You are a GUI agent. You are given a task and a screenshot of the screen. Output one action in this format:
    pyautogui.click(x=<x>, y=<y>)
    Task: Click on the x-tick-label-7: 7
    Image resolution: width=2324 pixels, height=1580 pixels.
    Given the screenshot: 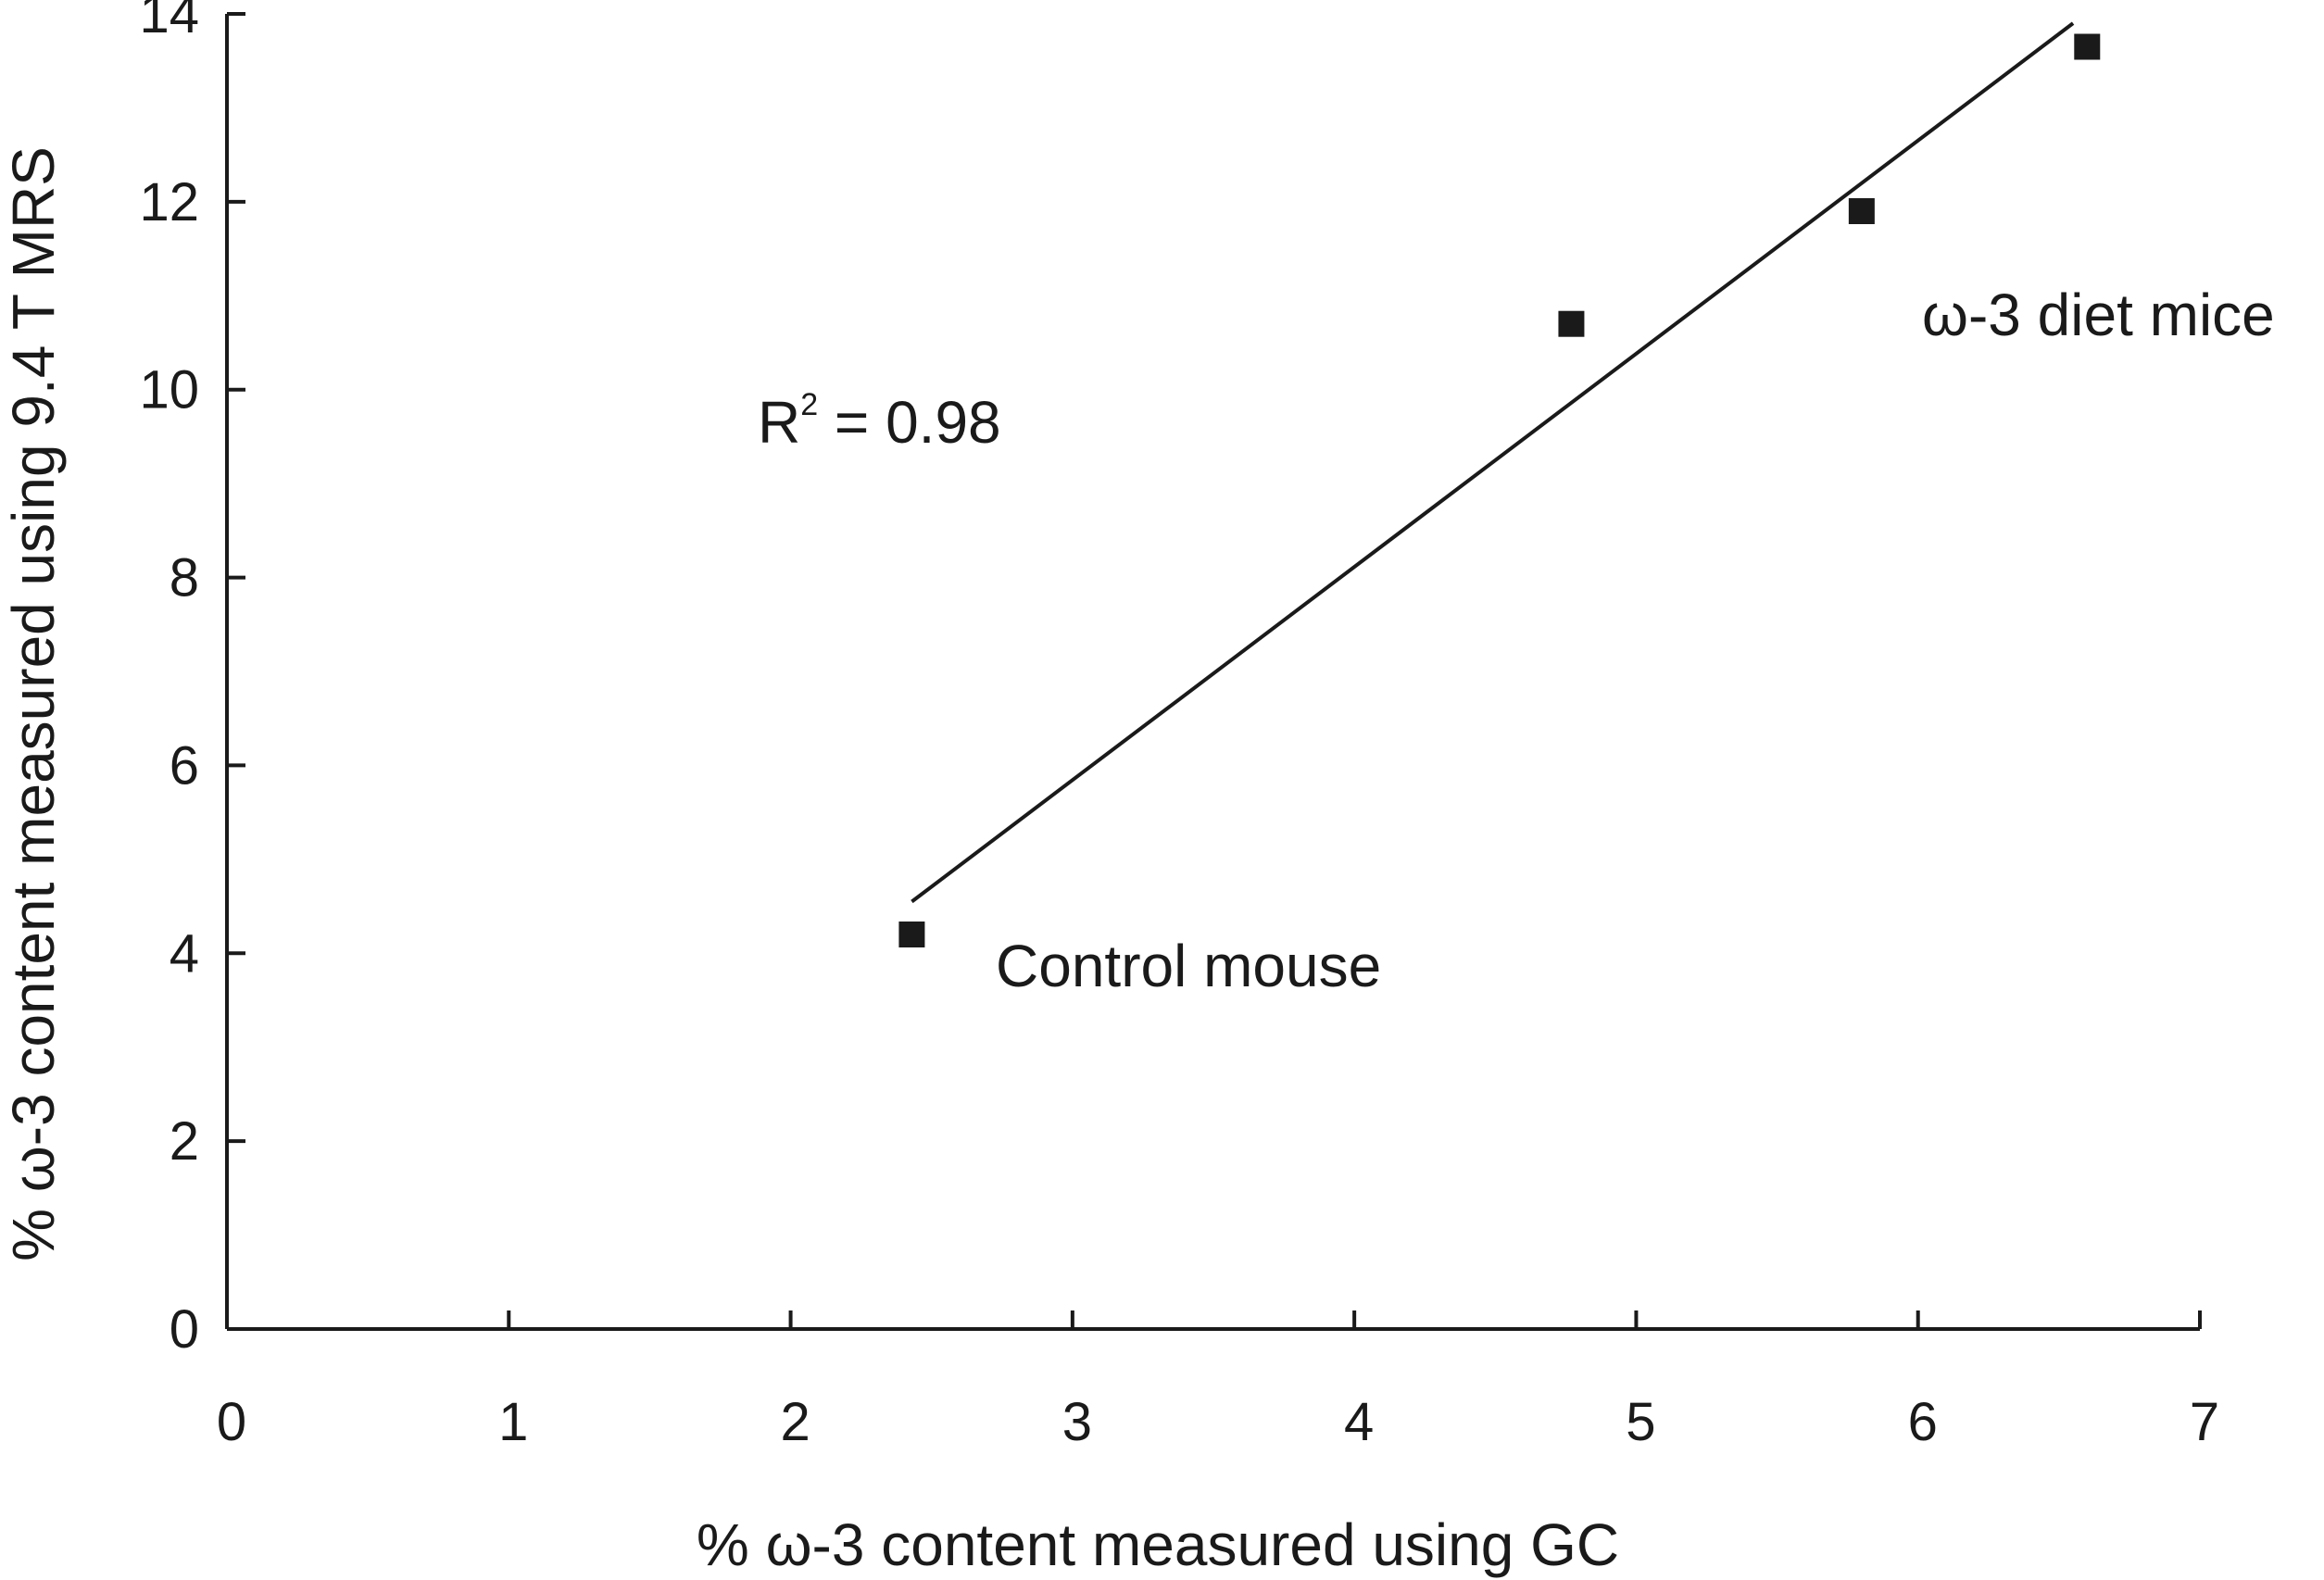 What is the action you would take?
    pyautogui.click(x=2204, y=1422)
    